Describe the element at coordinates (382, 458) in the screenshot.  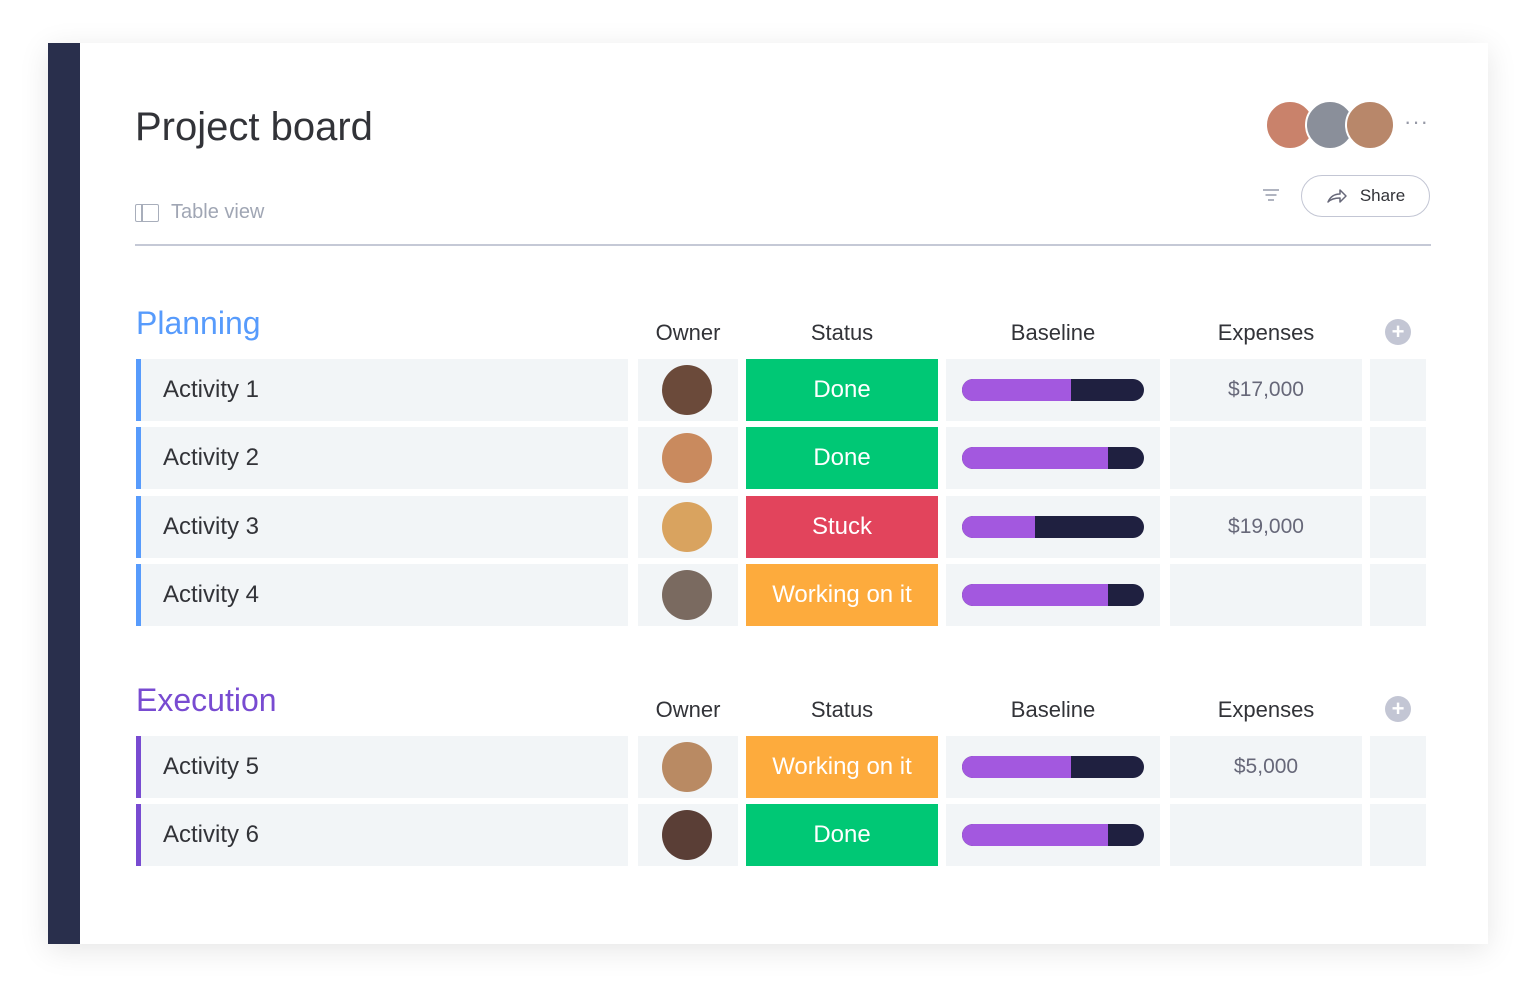
I see `item-name-cell: Activity 2` at that location.